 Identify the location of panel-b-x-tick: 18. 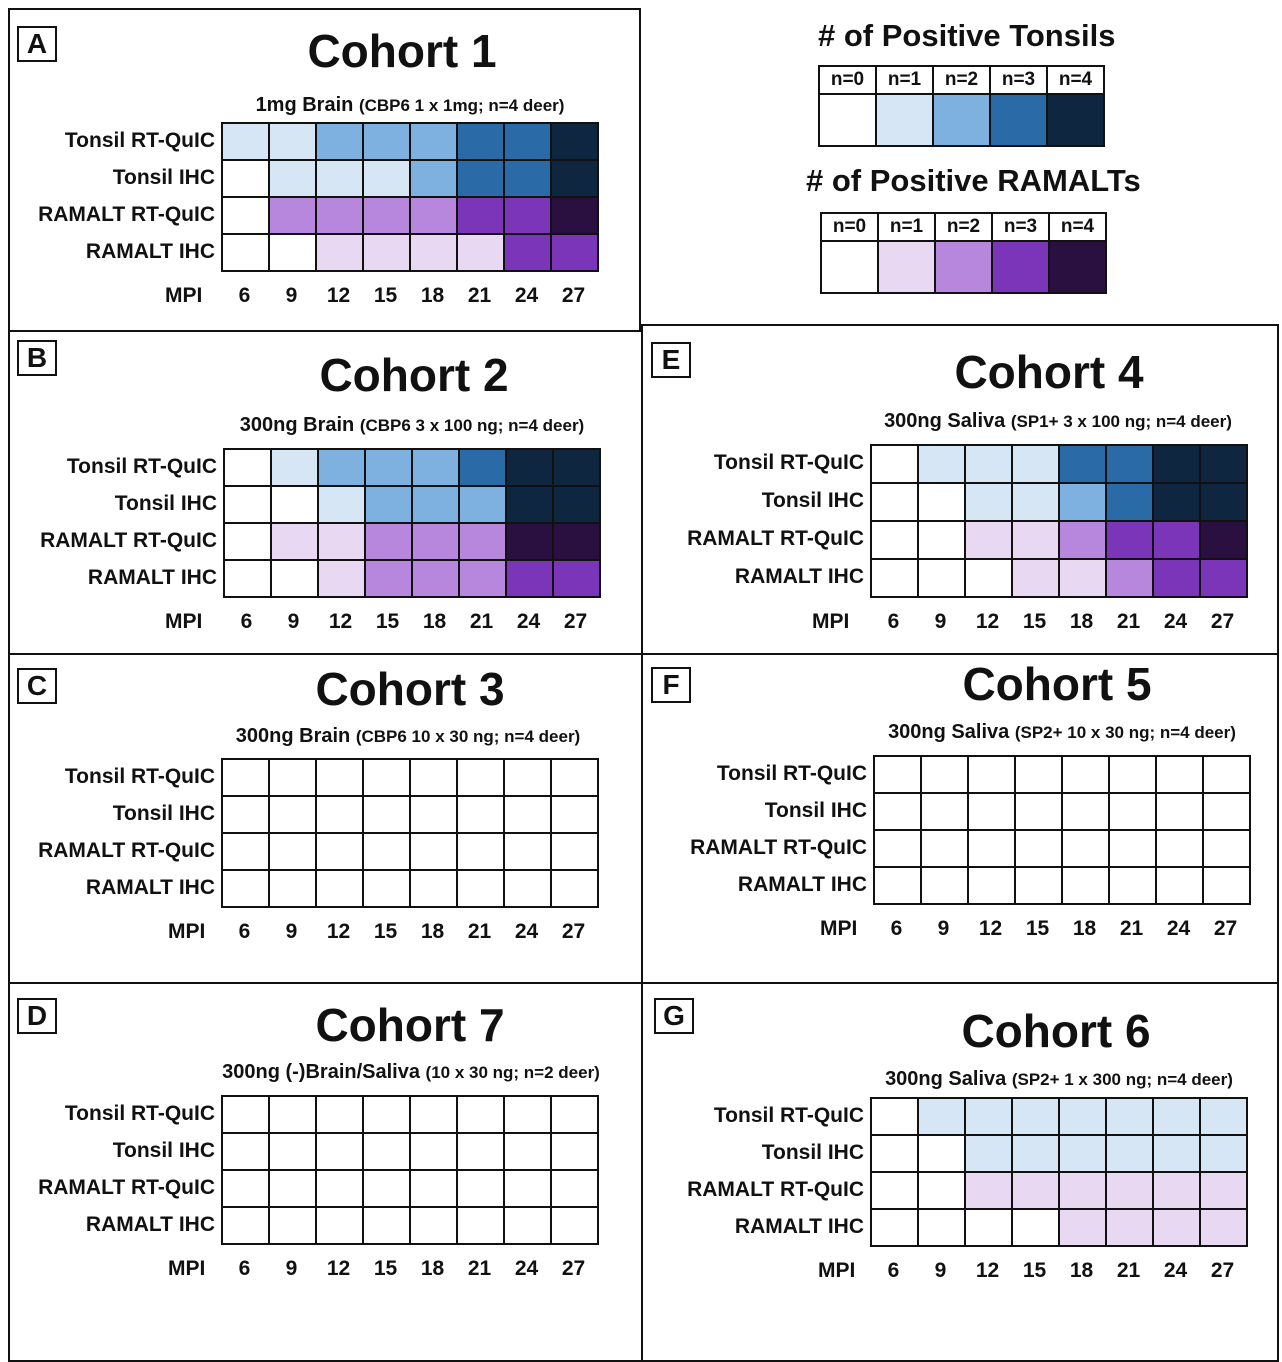
(434, 621).